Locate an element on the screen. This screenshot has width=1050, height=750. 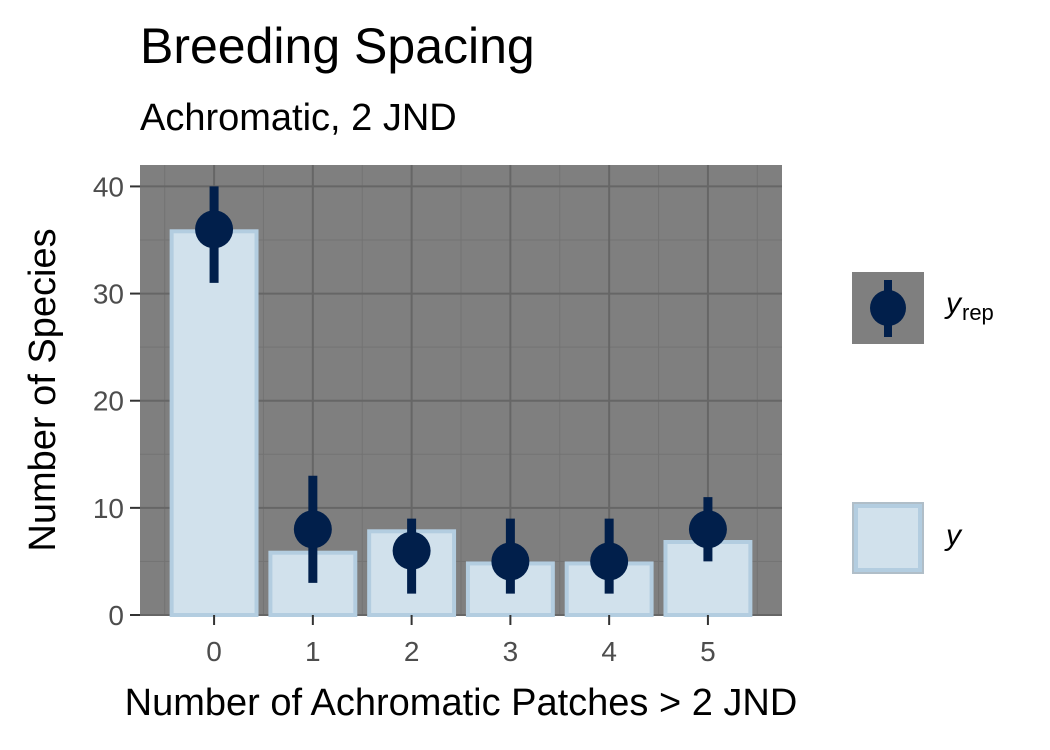
legend: yrep y is located at coordinates (923, 423).